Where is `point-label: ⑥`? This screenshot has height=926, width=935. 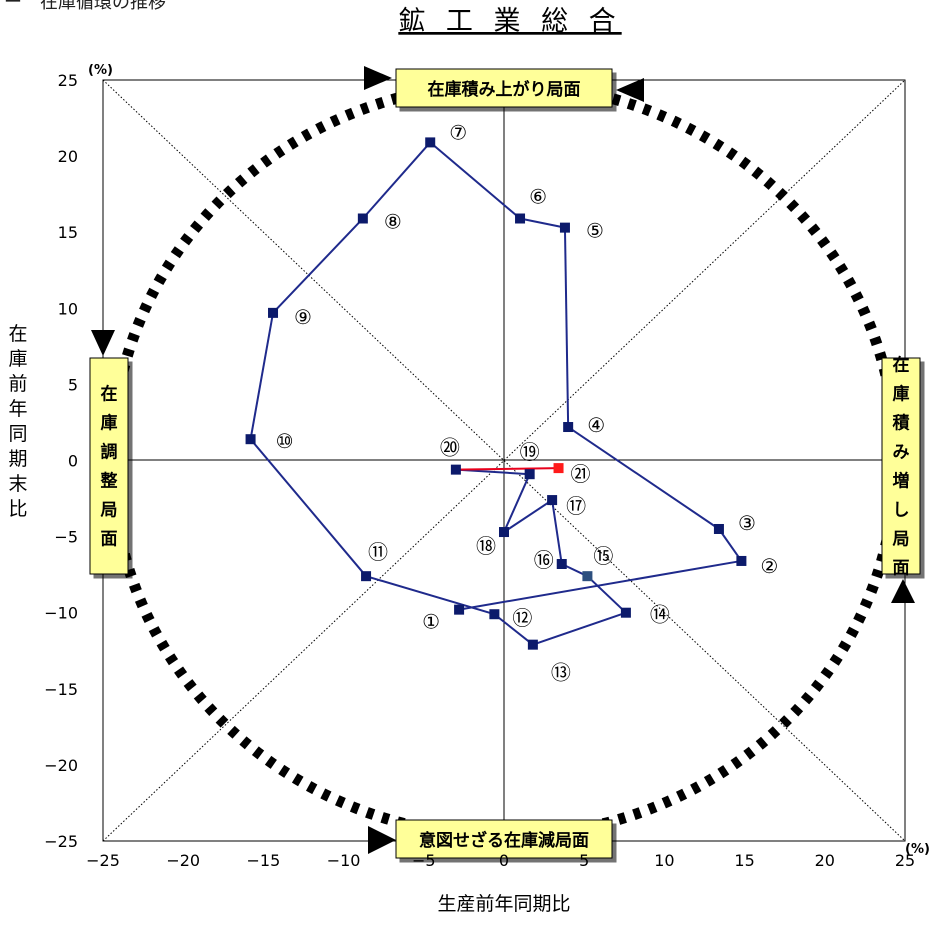 point-label: ⑥ is located at coordinates (538, 197).